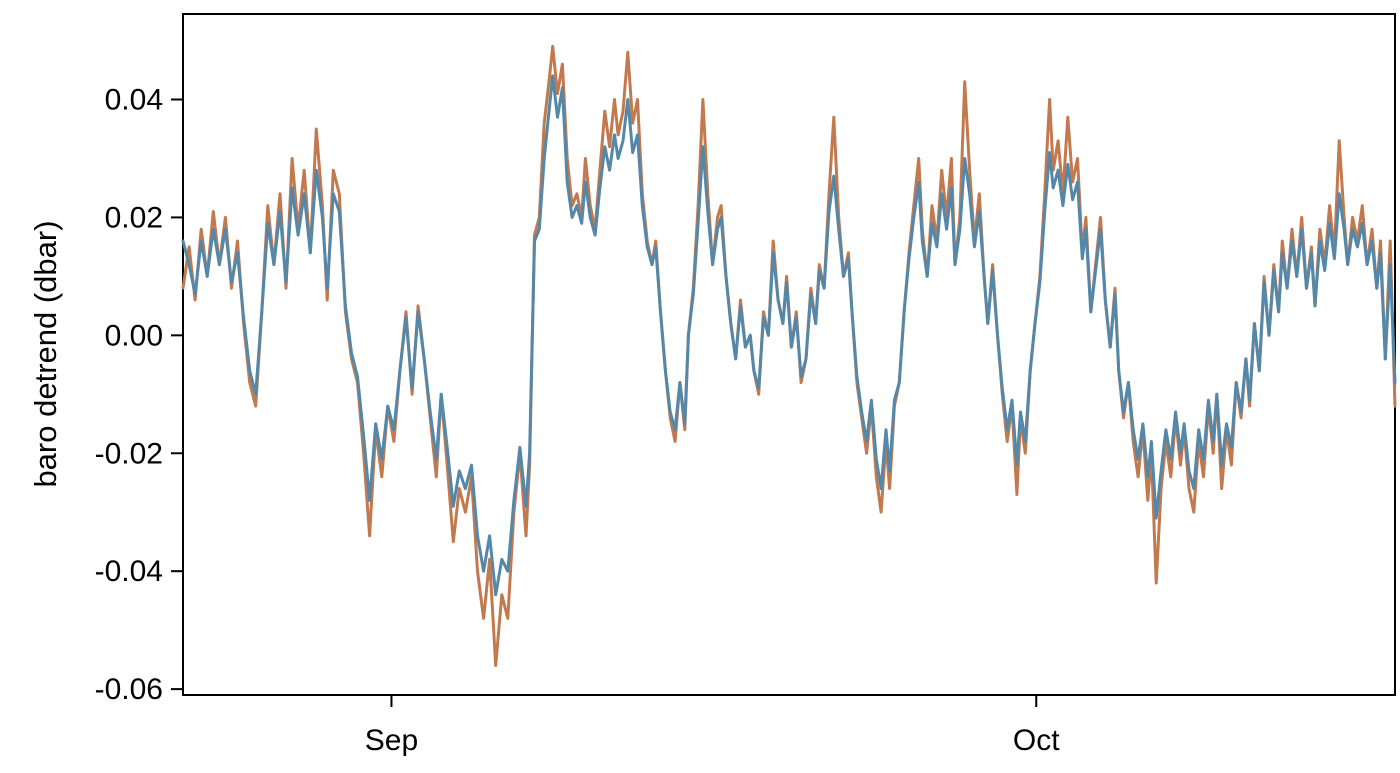 Image resolution: width=1400 pixels, height=773 pixels. Describe the element at coordinates (45, 354) in the screenshot. I see `y-axis-title: baro detrend (dbar)` at that location.